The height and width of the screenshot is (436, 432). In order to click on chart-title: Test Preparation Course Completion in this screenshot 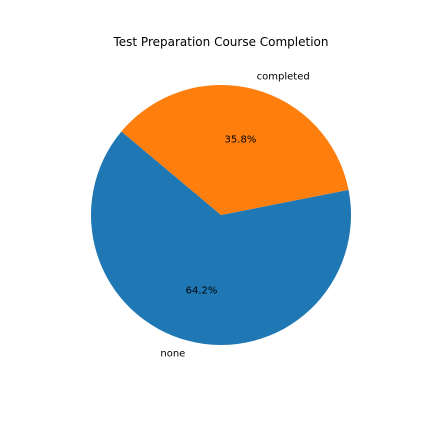, I will do `click(220, 42)`.